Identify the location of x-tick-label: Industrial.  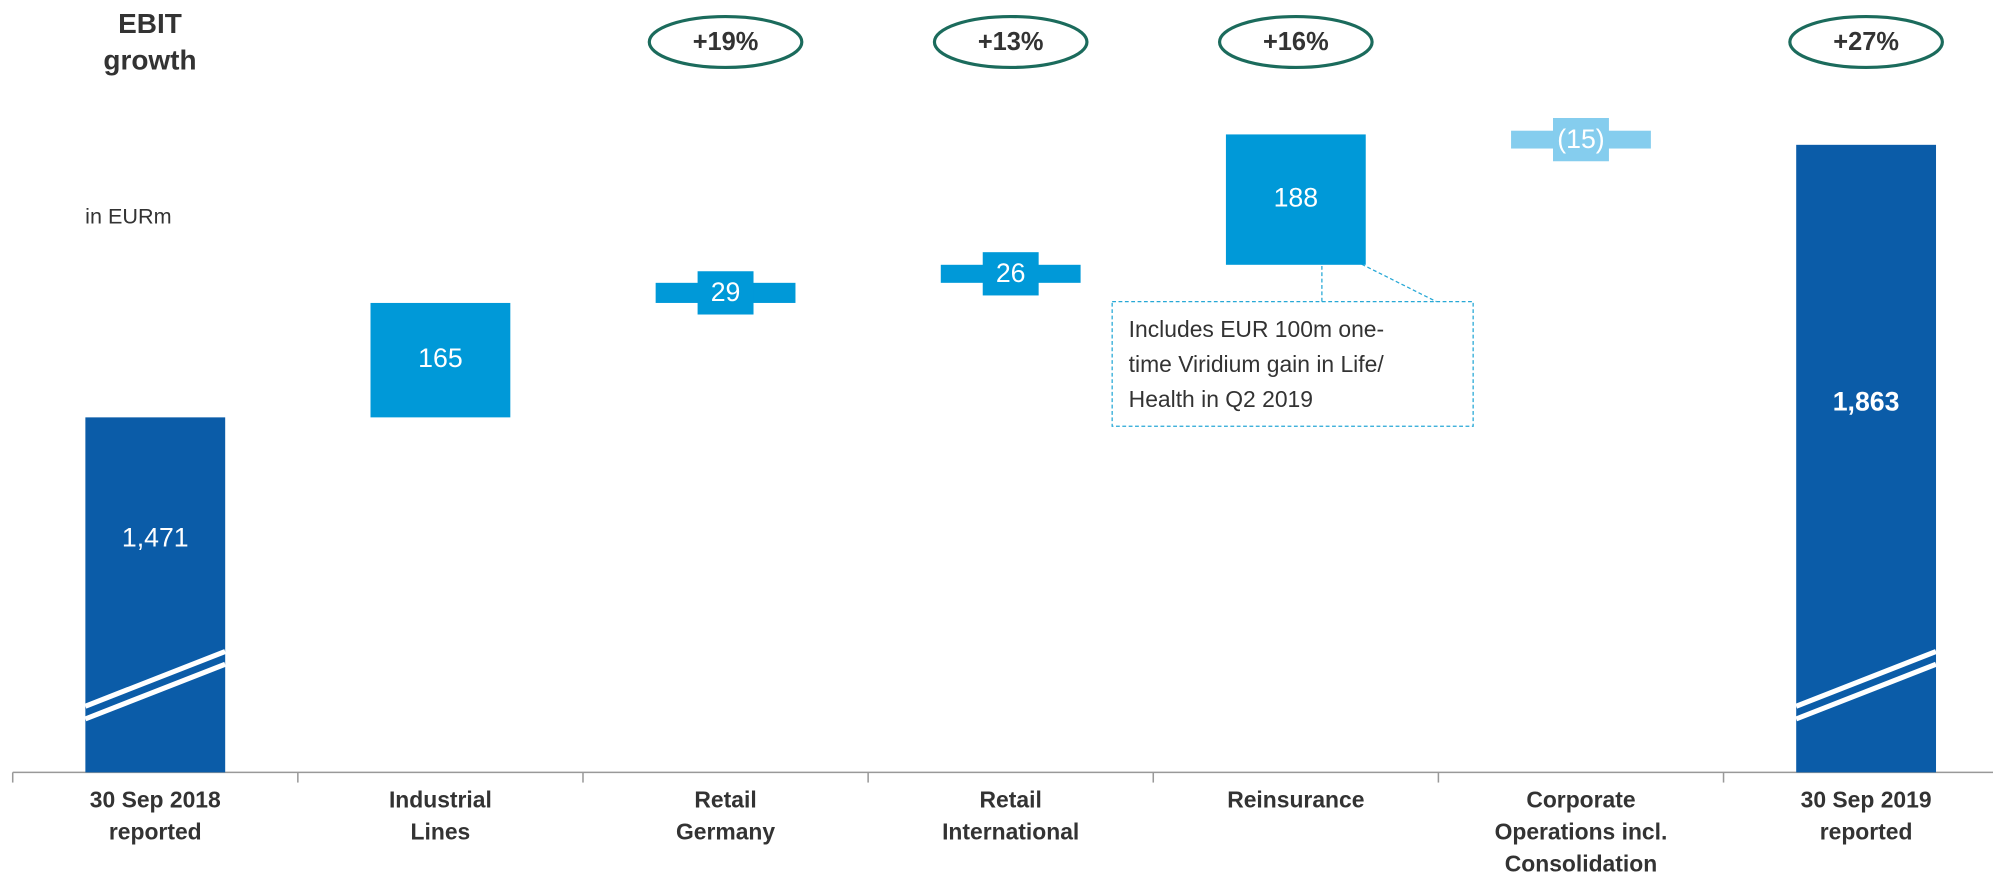
(440, 800).